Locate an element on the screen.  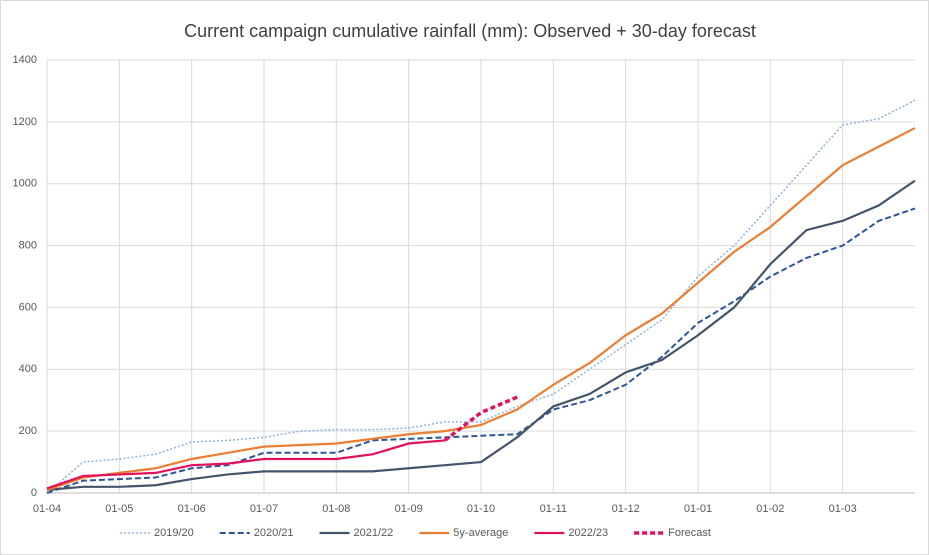
legend-label: 2021/22 is located at coordinates (374, 533).